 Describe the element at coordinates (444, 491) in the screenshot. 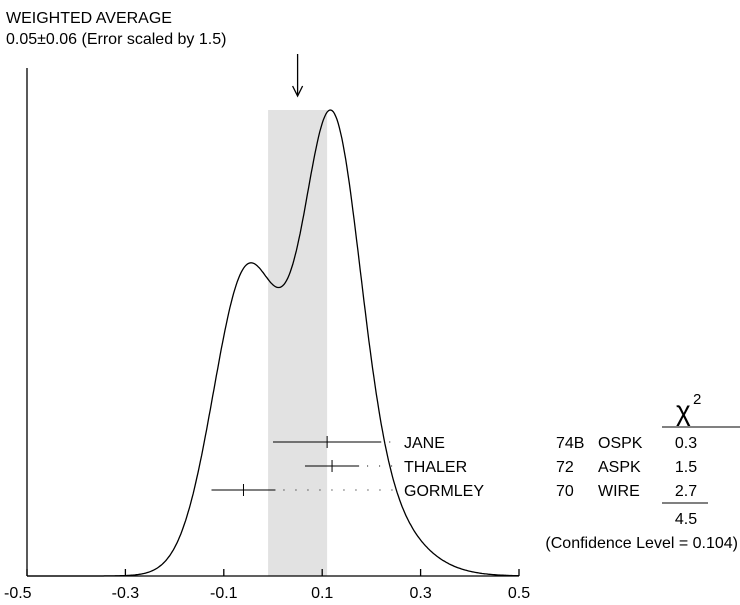

I see `measurement-author: GORMLEY` at that location.